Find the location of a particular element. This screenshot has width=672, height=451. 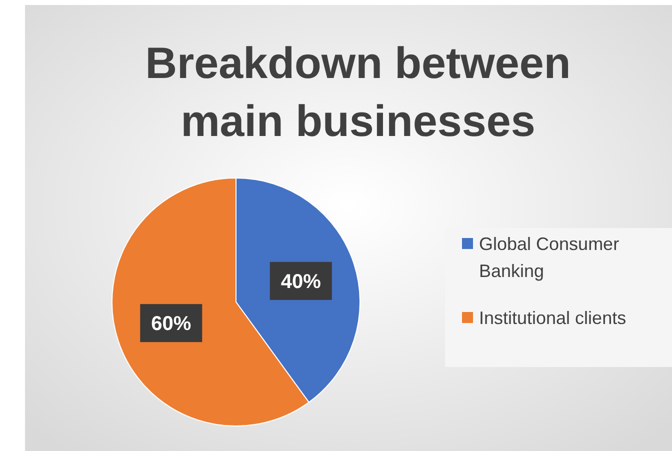

legend-label: Global Consumer Banking is located at coordinates (549, 257).